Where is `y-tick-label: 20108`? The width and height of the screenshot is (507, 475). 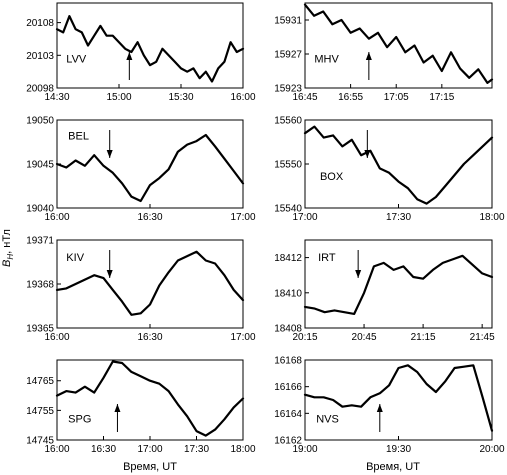
y-tick-label: 20108 is located at coordinates (40, 23).